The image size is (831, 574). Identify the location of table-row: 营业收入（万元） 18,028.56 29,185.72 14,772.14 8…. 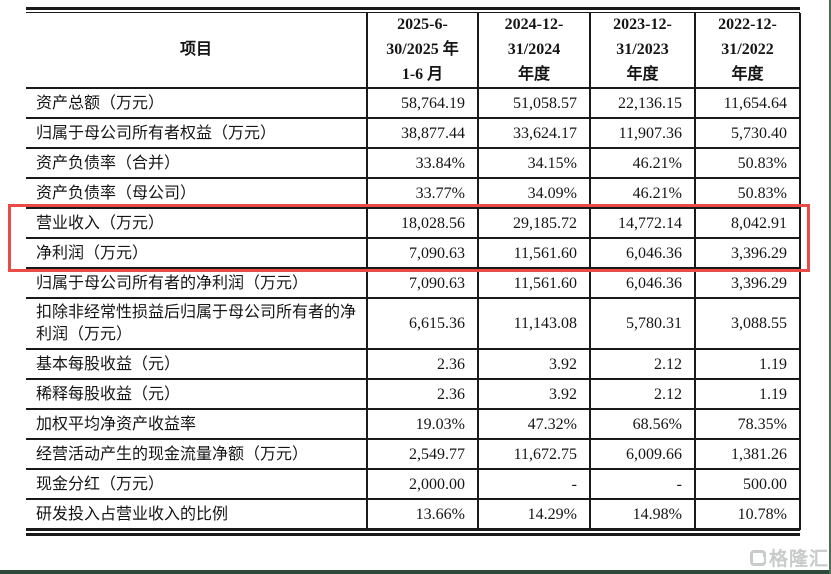
(413, 224).